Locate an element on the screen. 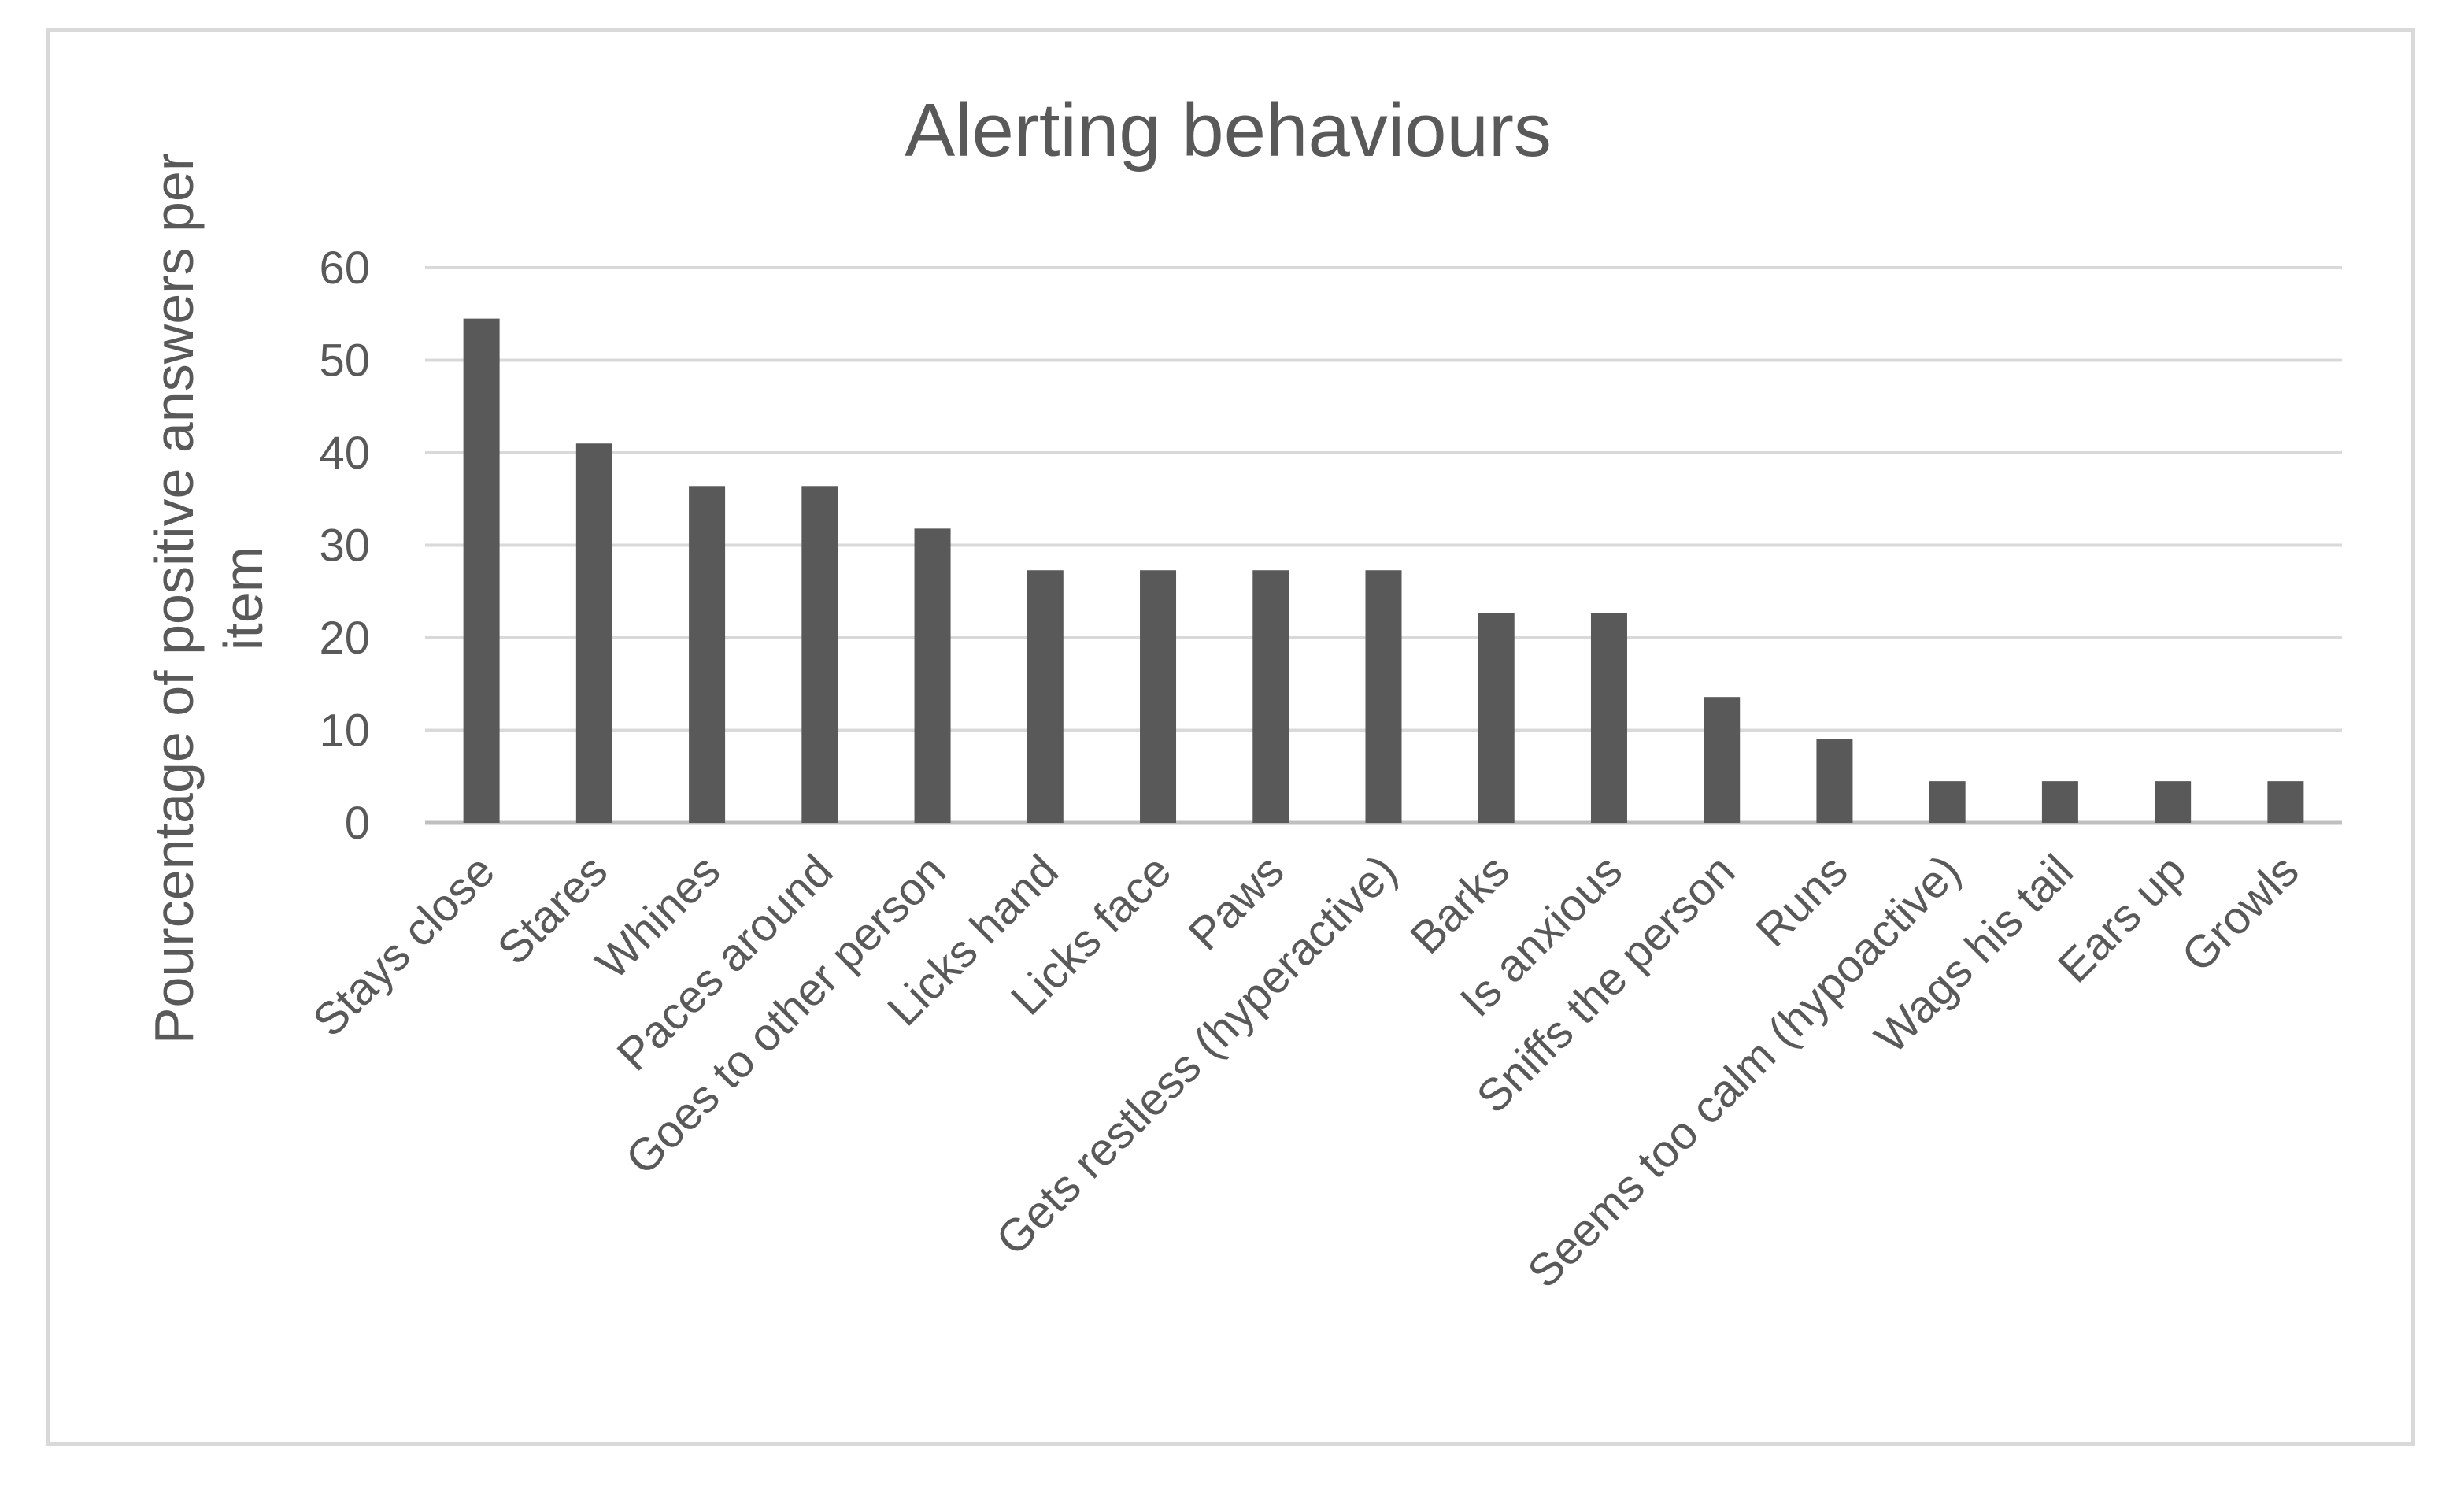 This screenshot has width=2464, height=1489. y-axis-ticks: 0 10 20 30 40 50 60 is located at coordinates (344, 546).